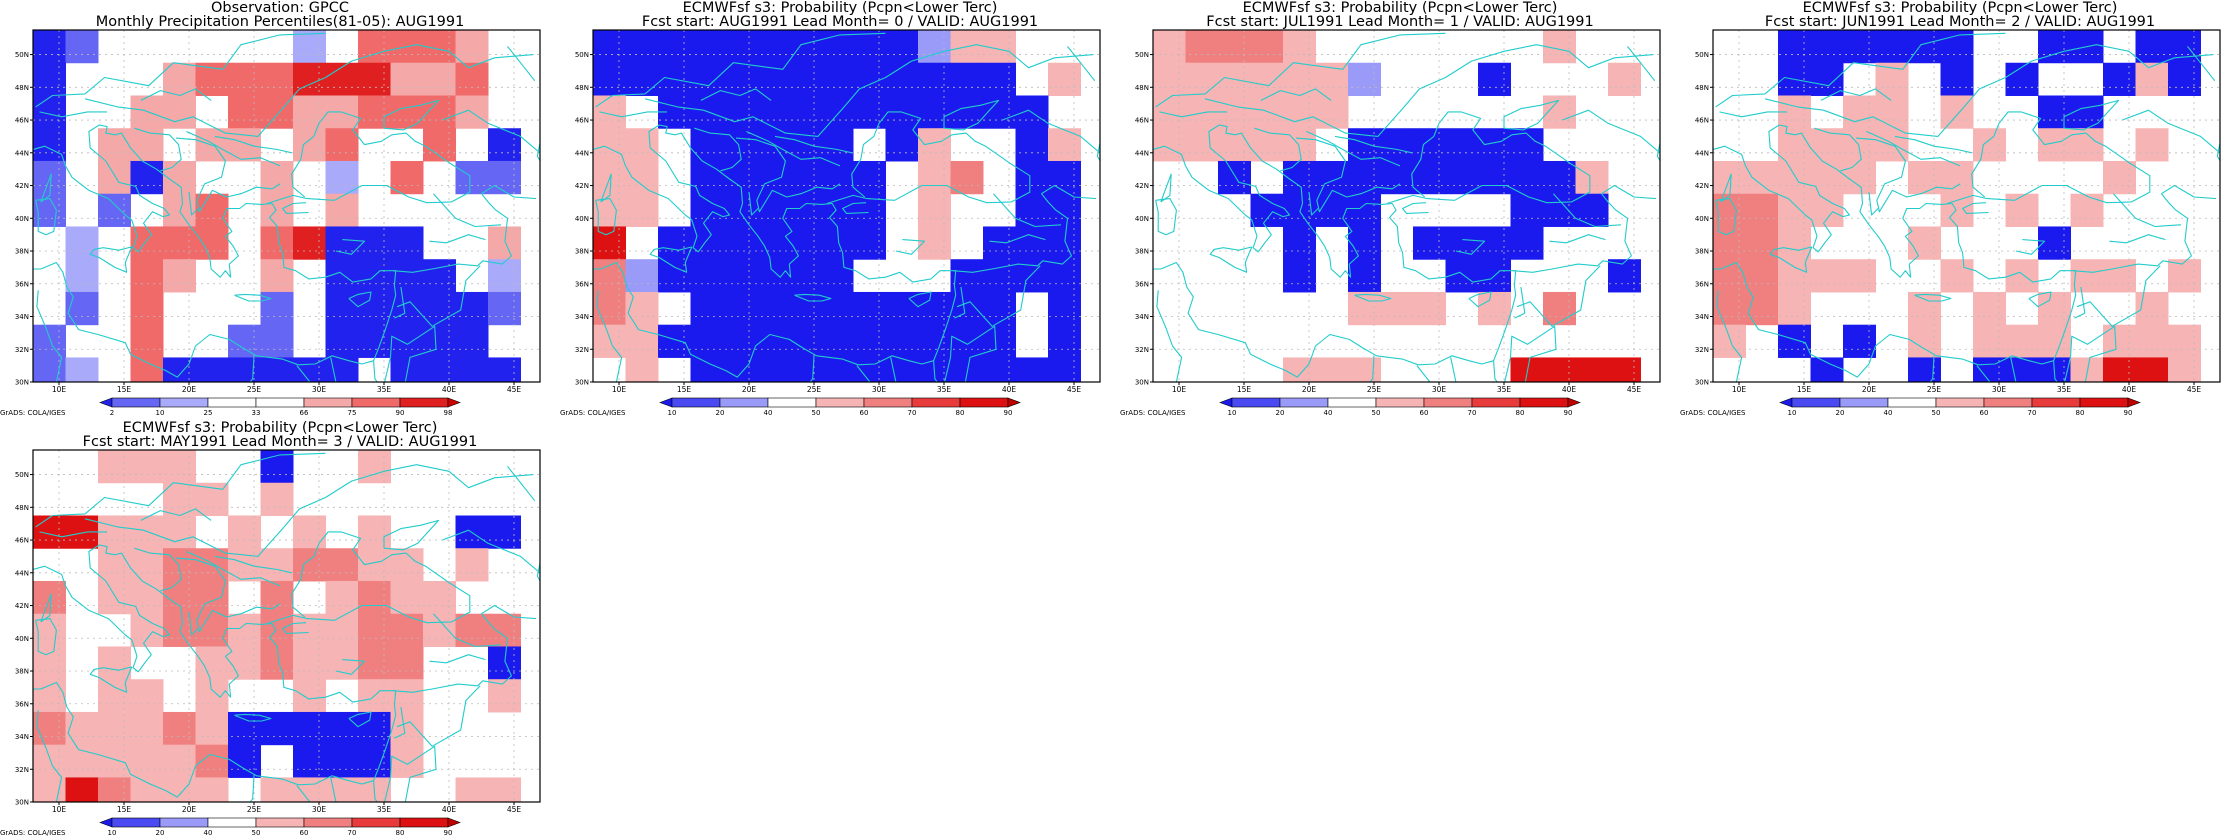 Image resolution: width=2240 pixels, height=840 pixels. Describe the element at coordinates (1888, 413) in the screenshot. I see `colorbar-label: 40` at that location.